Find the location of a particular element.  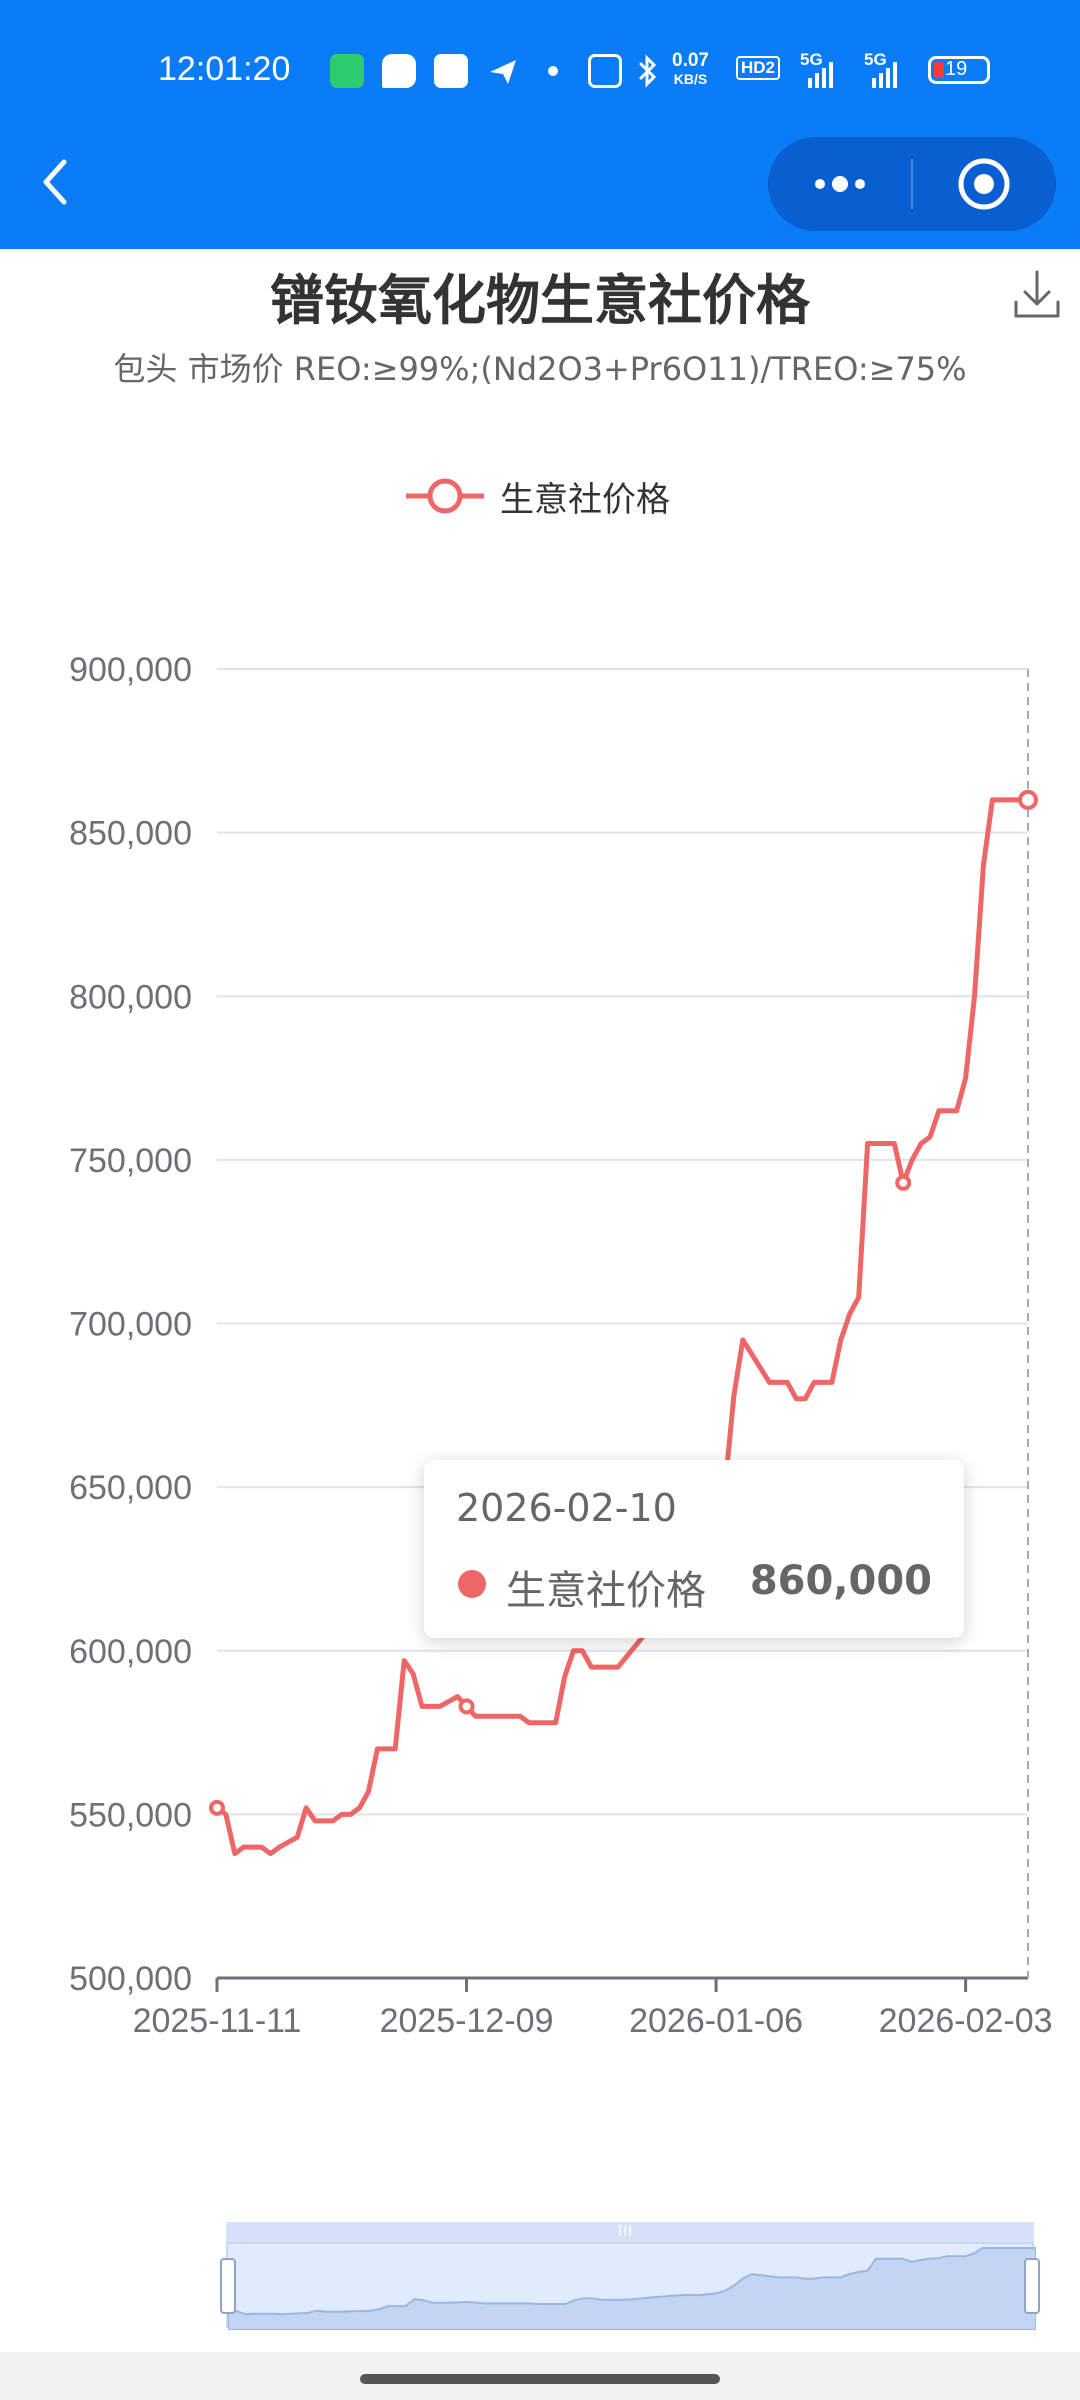

legend-label: 生意社价格 is located at coordinates (585, 500).